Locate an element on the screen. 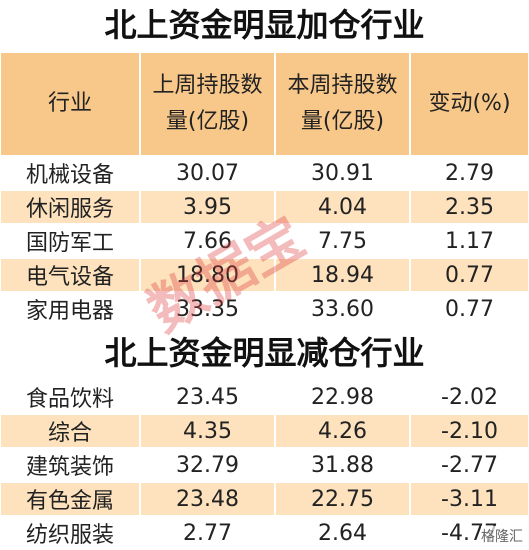 Image resolution: width=529 pixels, height=550 pixels. industry-cell: 食品饮料 is located at coordinates (70, 397).